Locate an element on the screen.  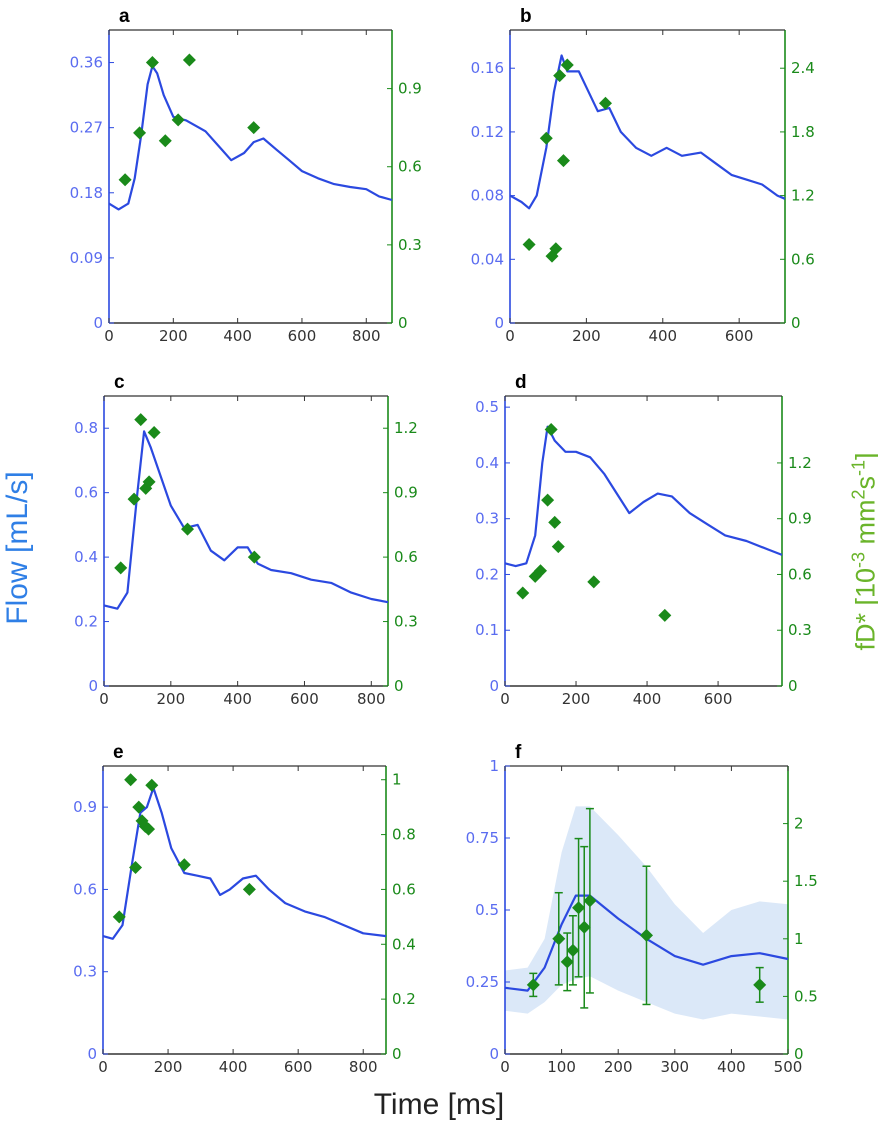
panel-c: c 0 200 400 600 800 0 0.2 0.4 0.6 0.8 0 0.3 0.6 0.9 1.2 is located at coordinates (246, 540).